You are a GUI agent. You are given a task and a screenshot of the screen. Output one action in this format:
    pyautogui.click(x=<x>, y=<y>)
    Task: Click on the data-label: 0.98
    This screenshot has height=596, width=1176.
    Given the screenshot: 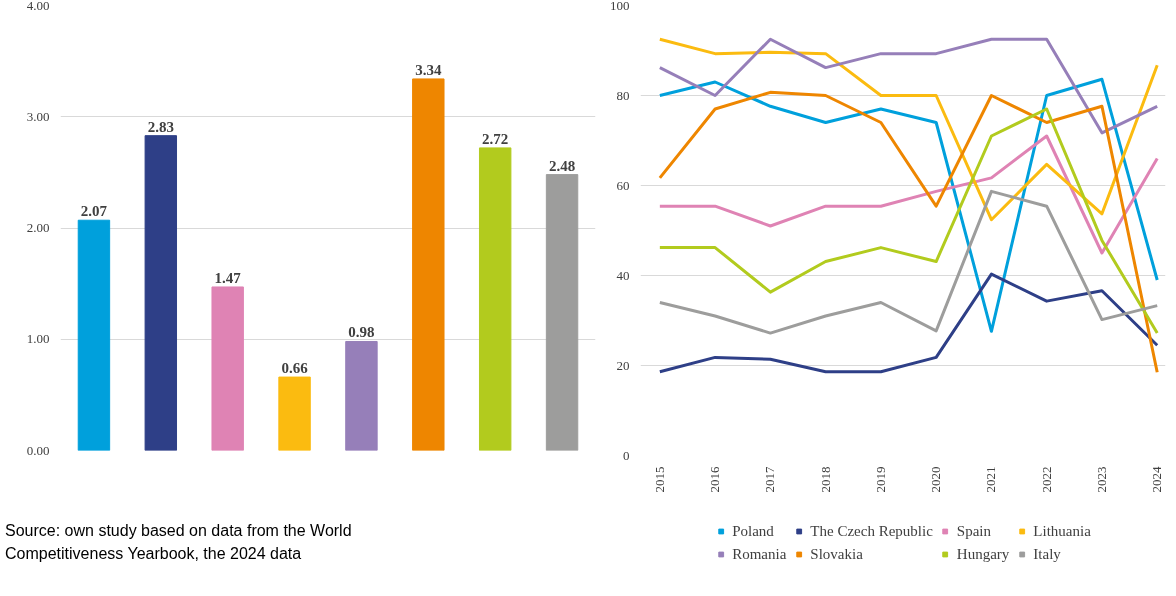 What is the action you would take?
    pyautogui.click(x=361, y=332)
    